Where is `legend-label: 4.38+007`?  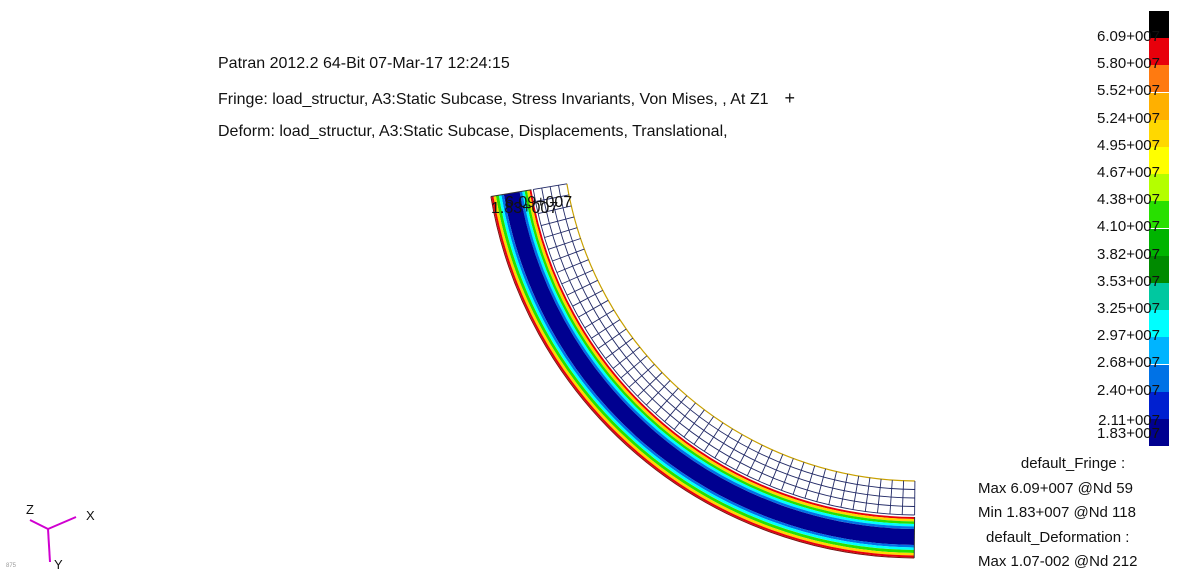 legend-label: 4.38+007 is located at coordinates (1128, 200).